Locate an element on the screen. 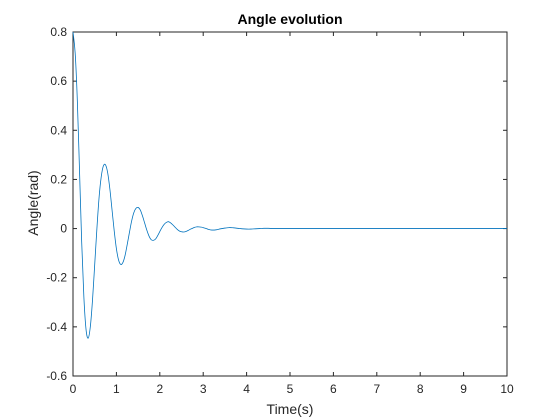  y-tick-label: 0.4 is located at coordinates (58, 130).